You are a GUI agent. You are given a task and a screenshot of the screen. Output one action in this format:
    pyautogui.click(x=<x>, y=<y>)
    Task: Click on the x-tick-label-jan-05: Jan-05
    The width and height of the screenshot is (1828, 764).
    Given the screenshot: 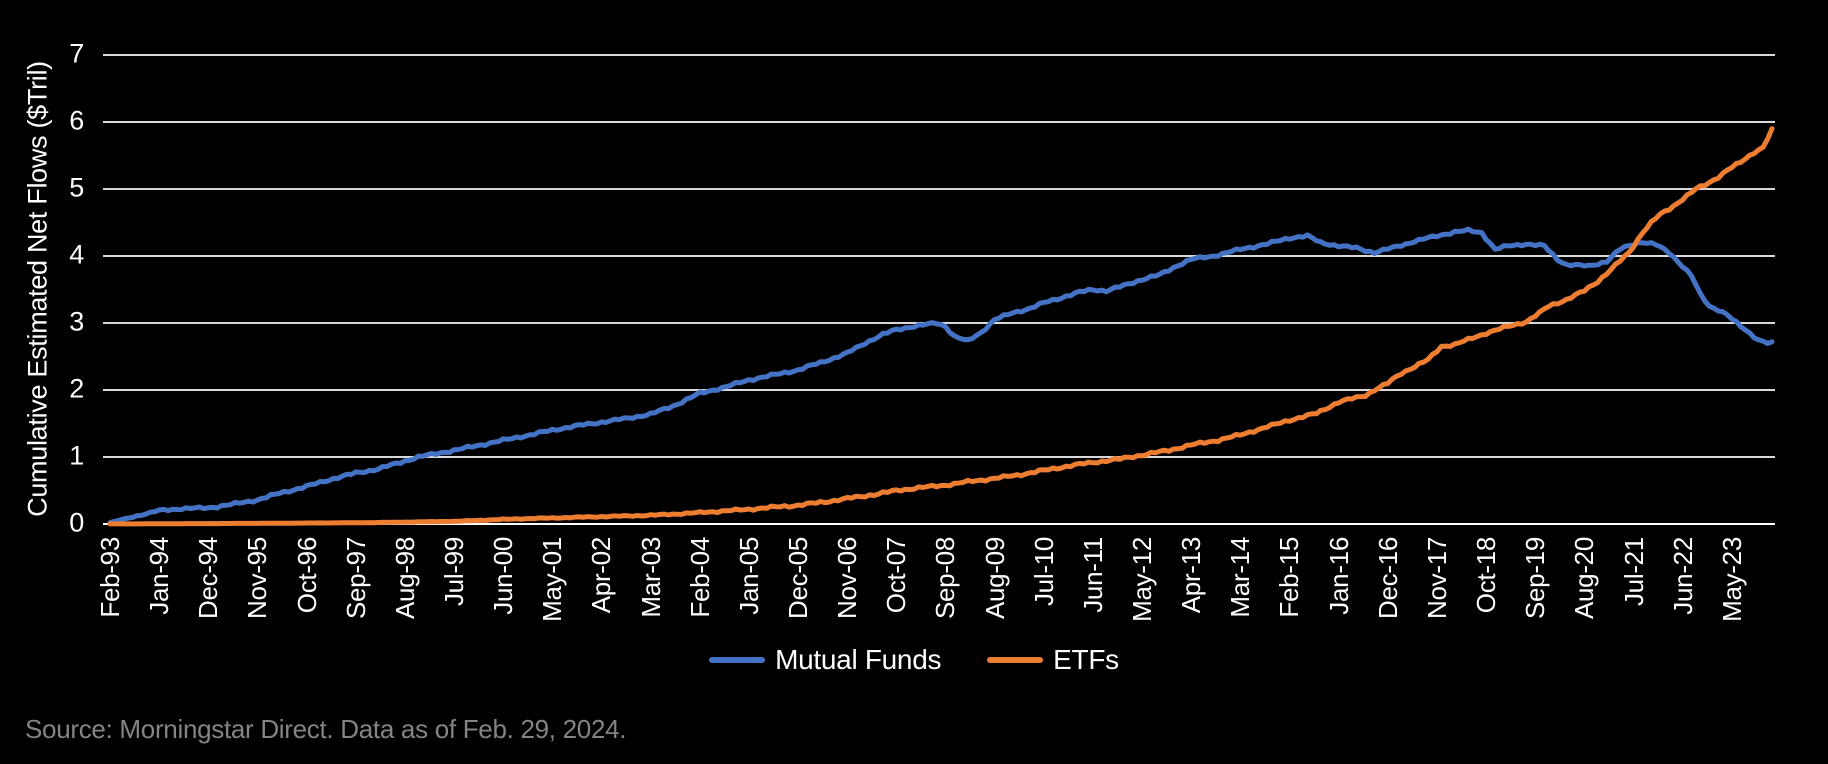 What is the action you would take?
    pyautogui.click(x=748, y=576)
    